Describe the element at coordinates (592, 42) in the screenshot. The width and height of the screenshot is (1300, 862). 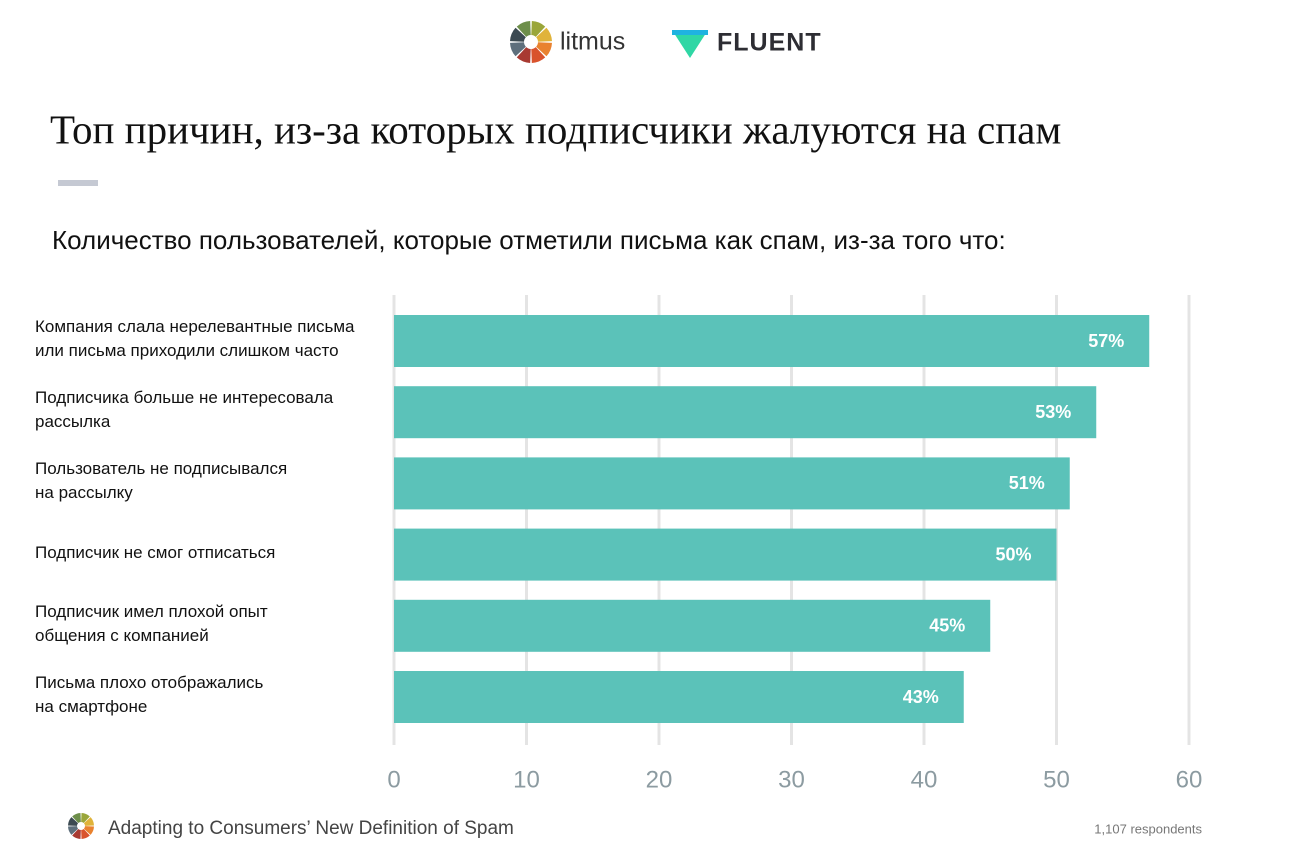
I see `litmus-logo: litmus` at that location.